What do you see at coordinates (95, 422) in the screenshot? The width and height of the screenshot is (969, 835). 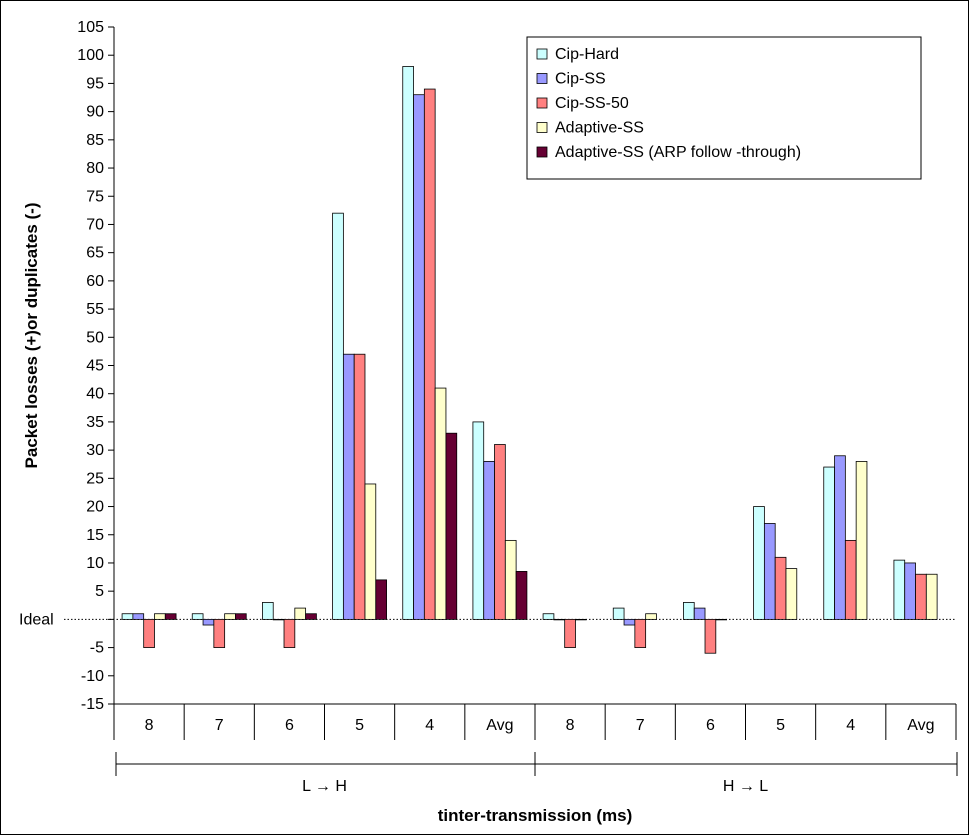 I see `y-tick-label: 35` at bounding box center [95, 422].